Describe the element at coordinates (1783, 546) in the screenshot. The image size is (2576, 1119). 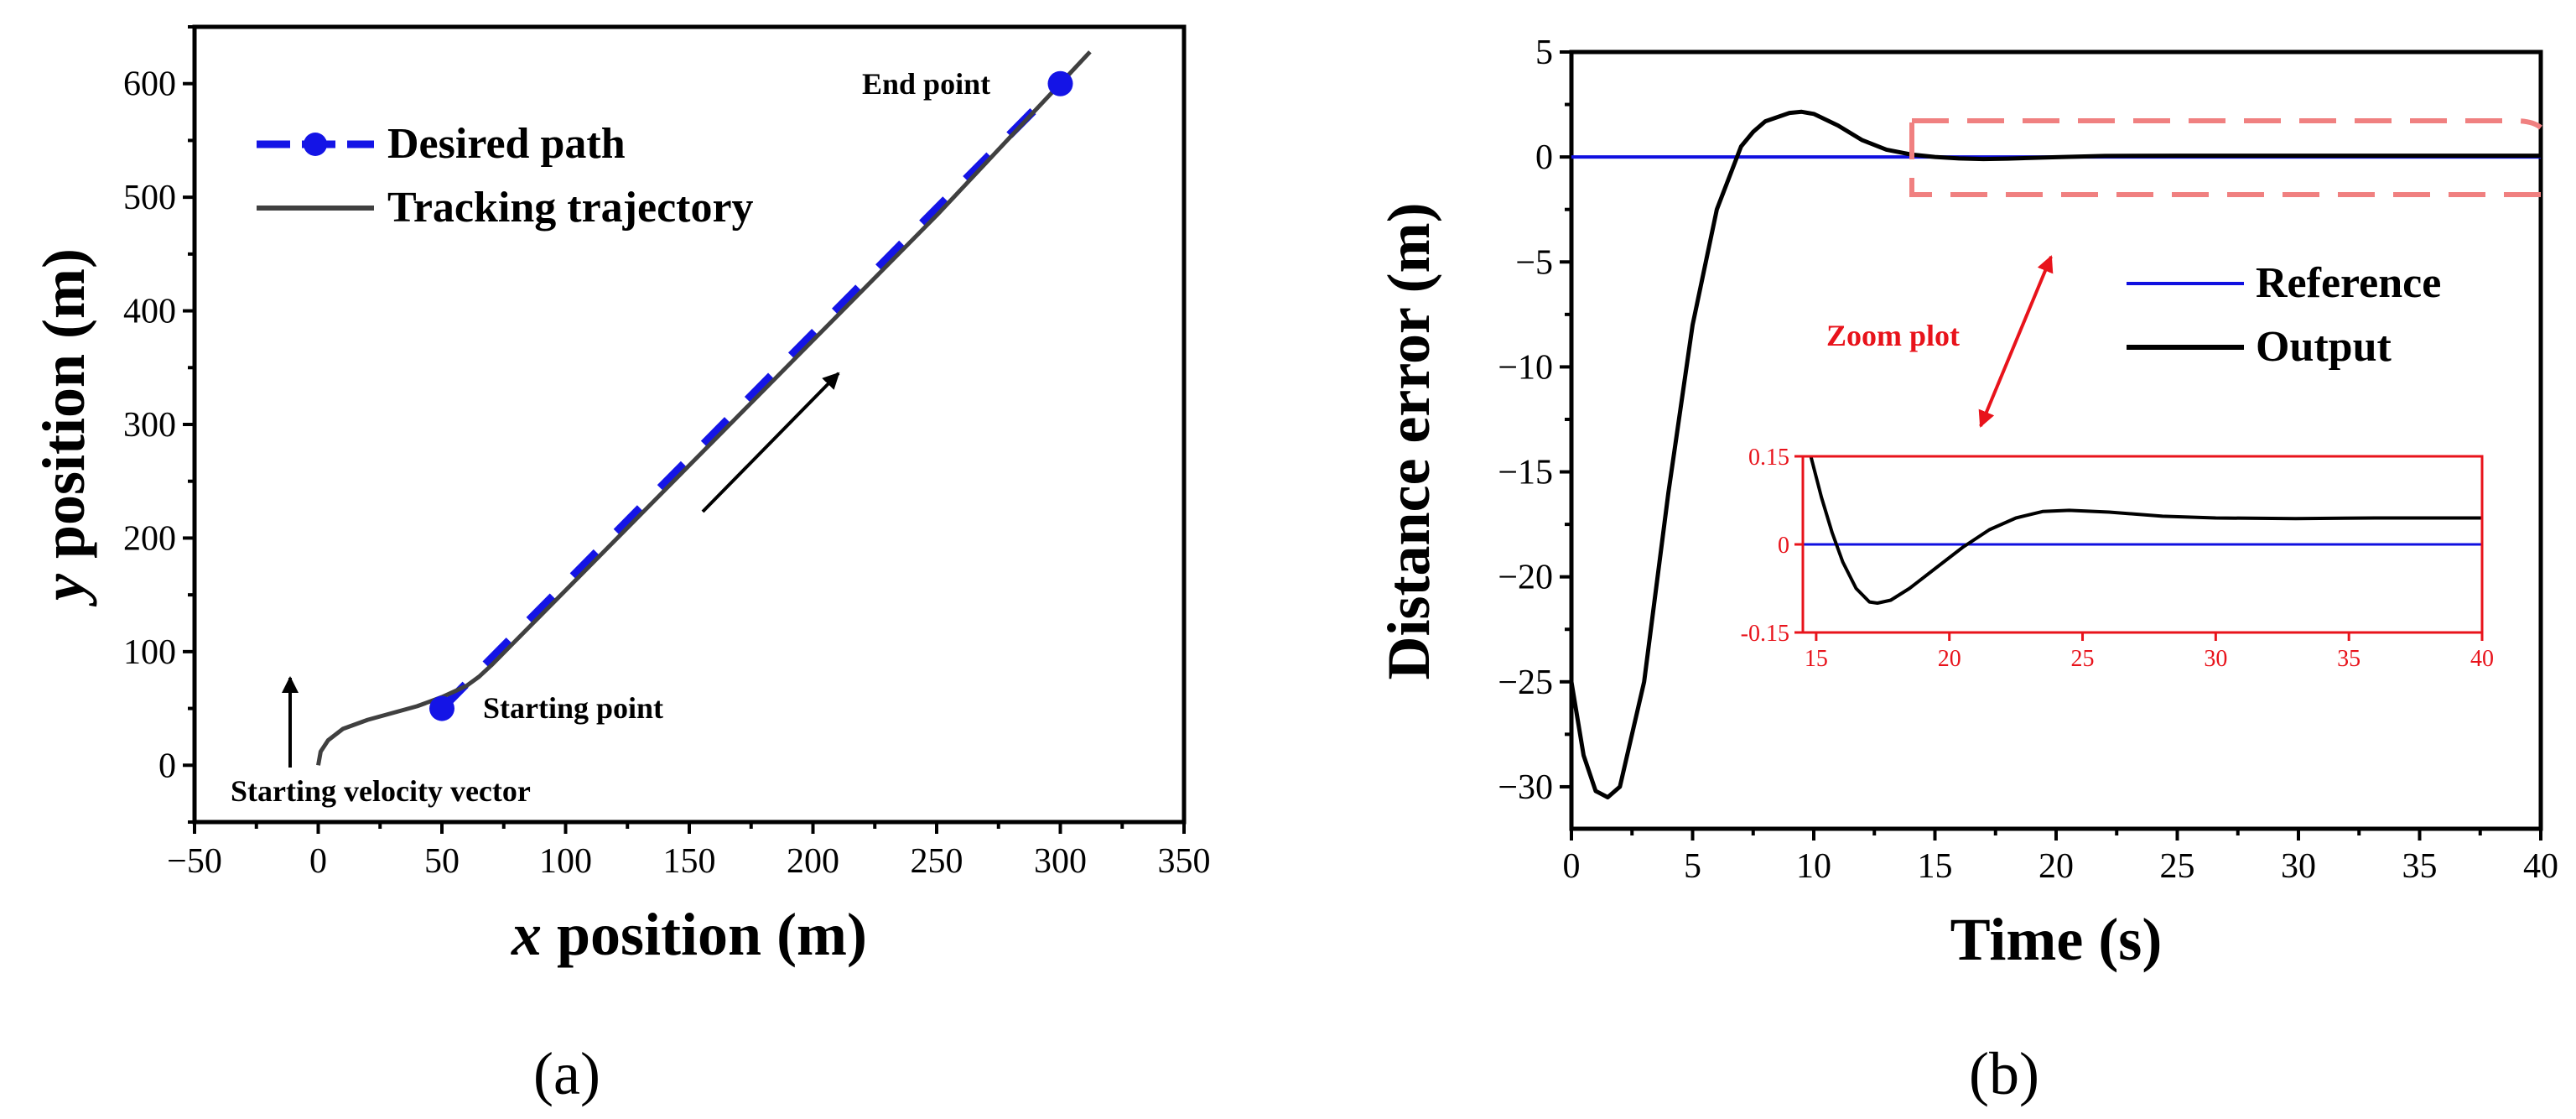
I see `inset-y-tick-label: 0` at that location.